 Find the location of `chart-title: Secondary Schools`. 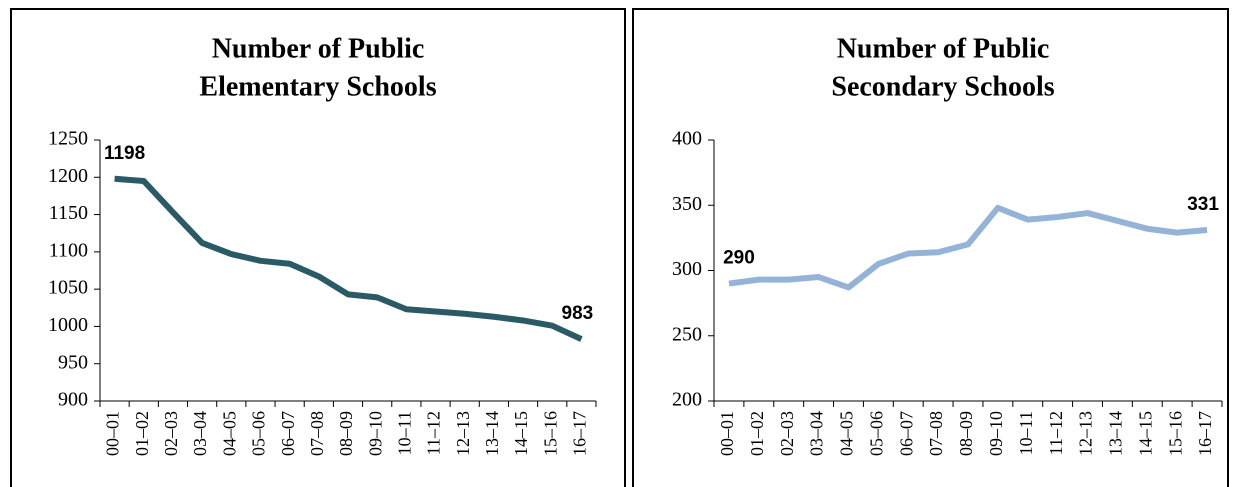

chart-title: Secondary Schools is located at coordinates (942, 86).